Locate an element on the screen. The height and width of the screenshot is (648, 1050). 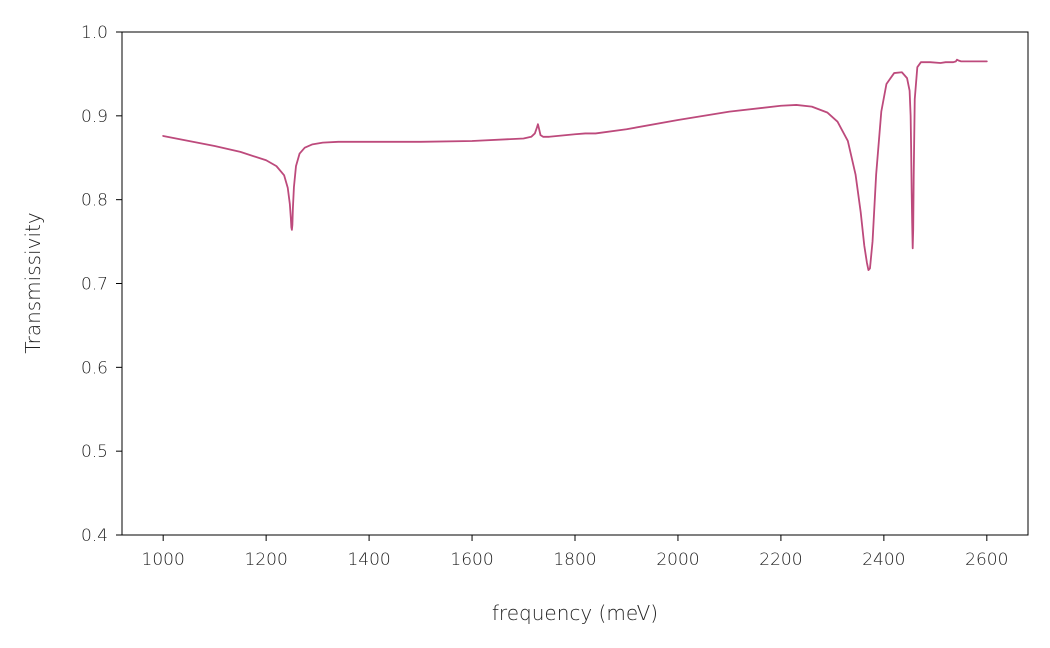
x-tick-label: 1000 is located at coordinates (163, 560).